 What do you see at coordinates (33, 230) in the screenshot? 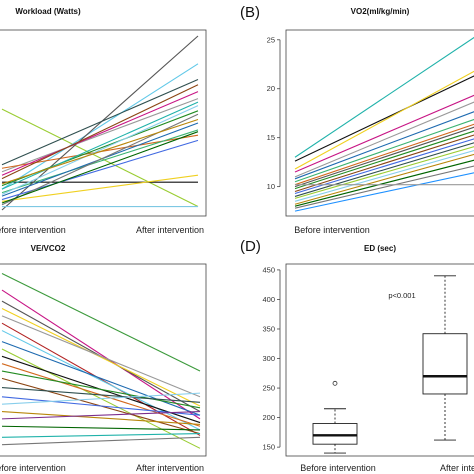
I see `x-category-before-a: Before intervention` at bounding box center [33, 230].